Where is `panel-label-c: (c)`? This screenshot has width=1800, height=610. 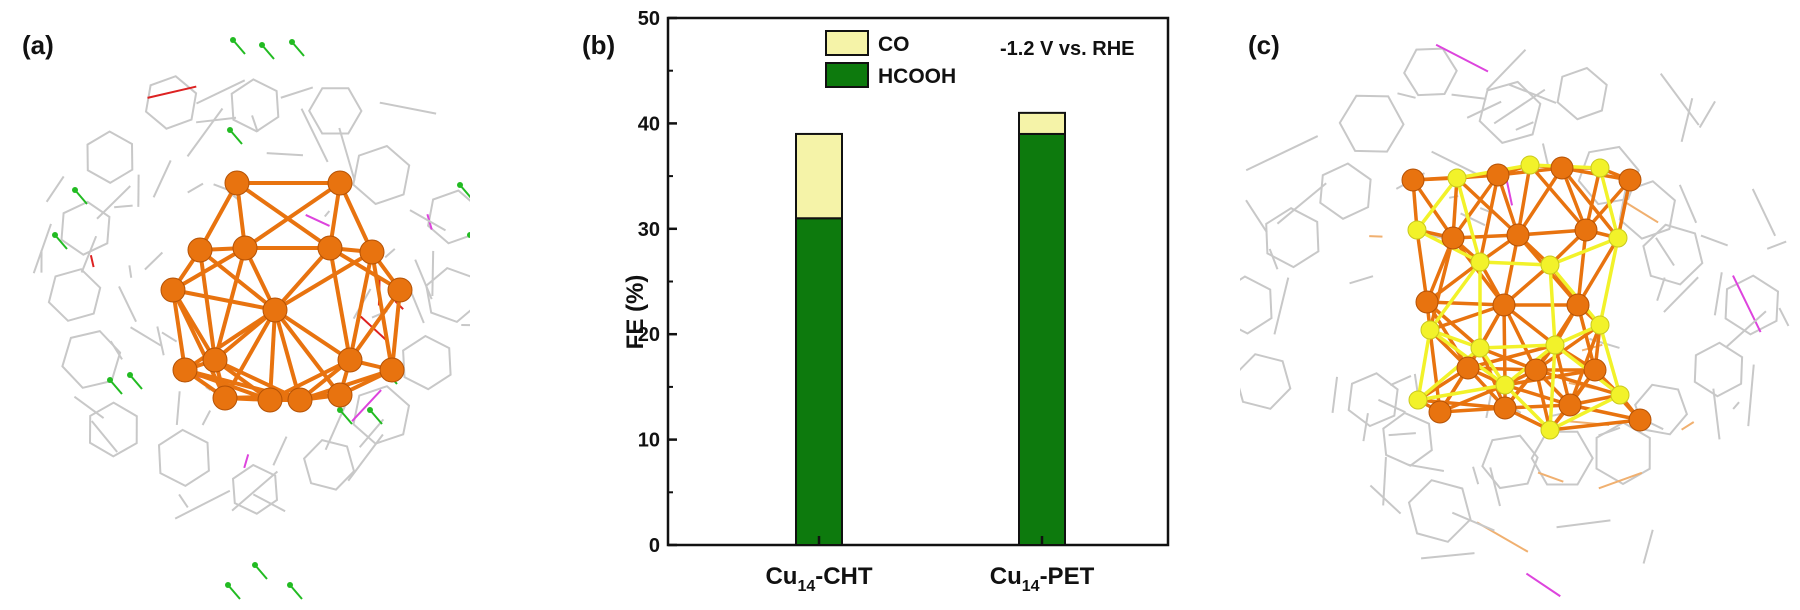 panel-label-c: (c) is located at coordinates (1264, 45).